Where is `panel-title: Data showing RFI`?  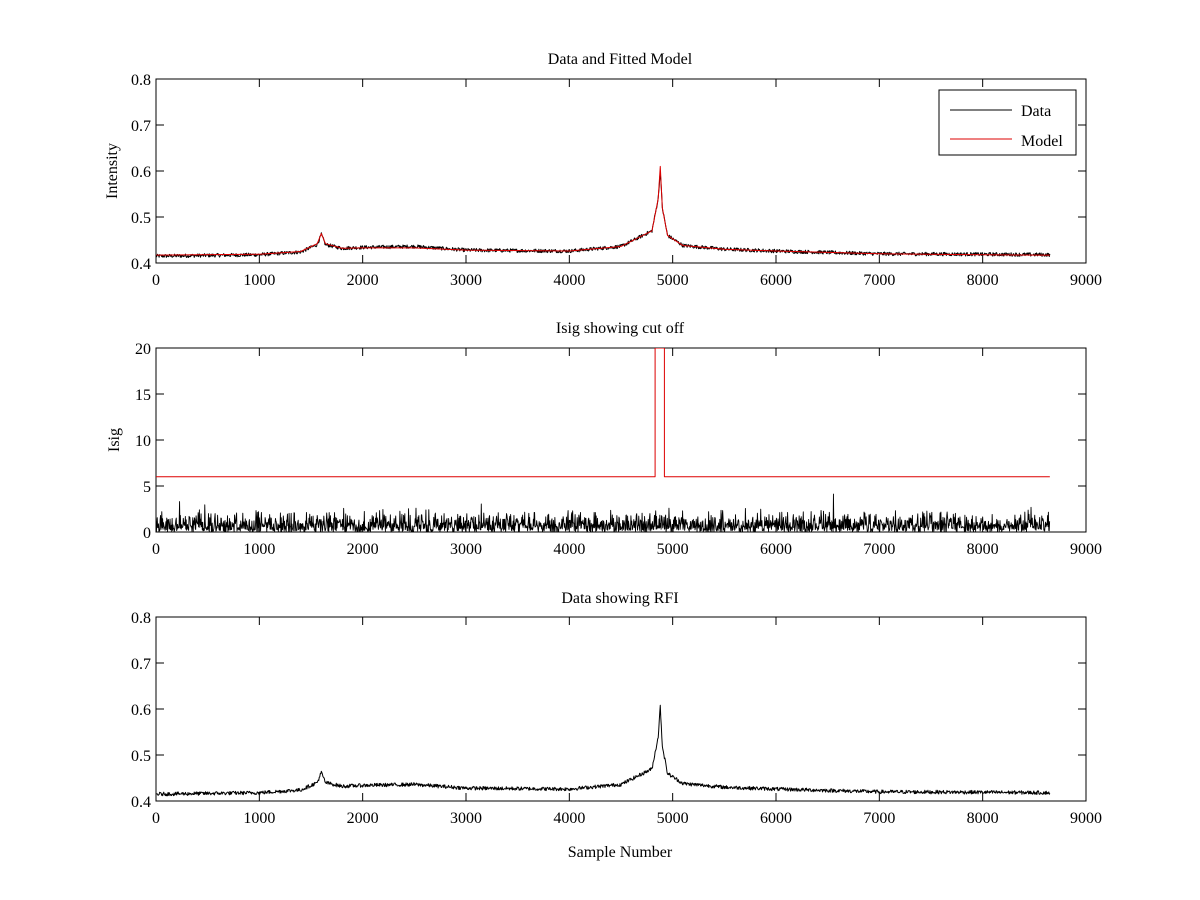
panel-title: Data showing RFI is located at coordinates (619, 598).